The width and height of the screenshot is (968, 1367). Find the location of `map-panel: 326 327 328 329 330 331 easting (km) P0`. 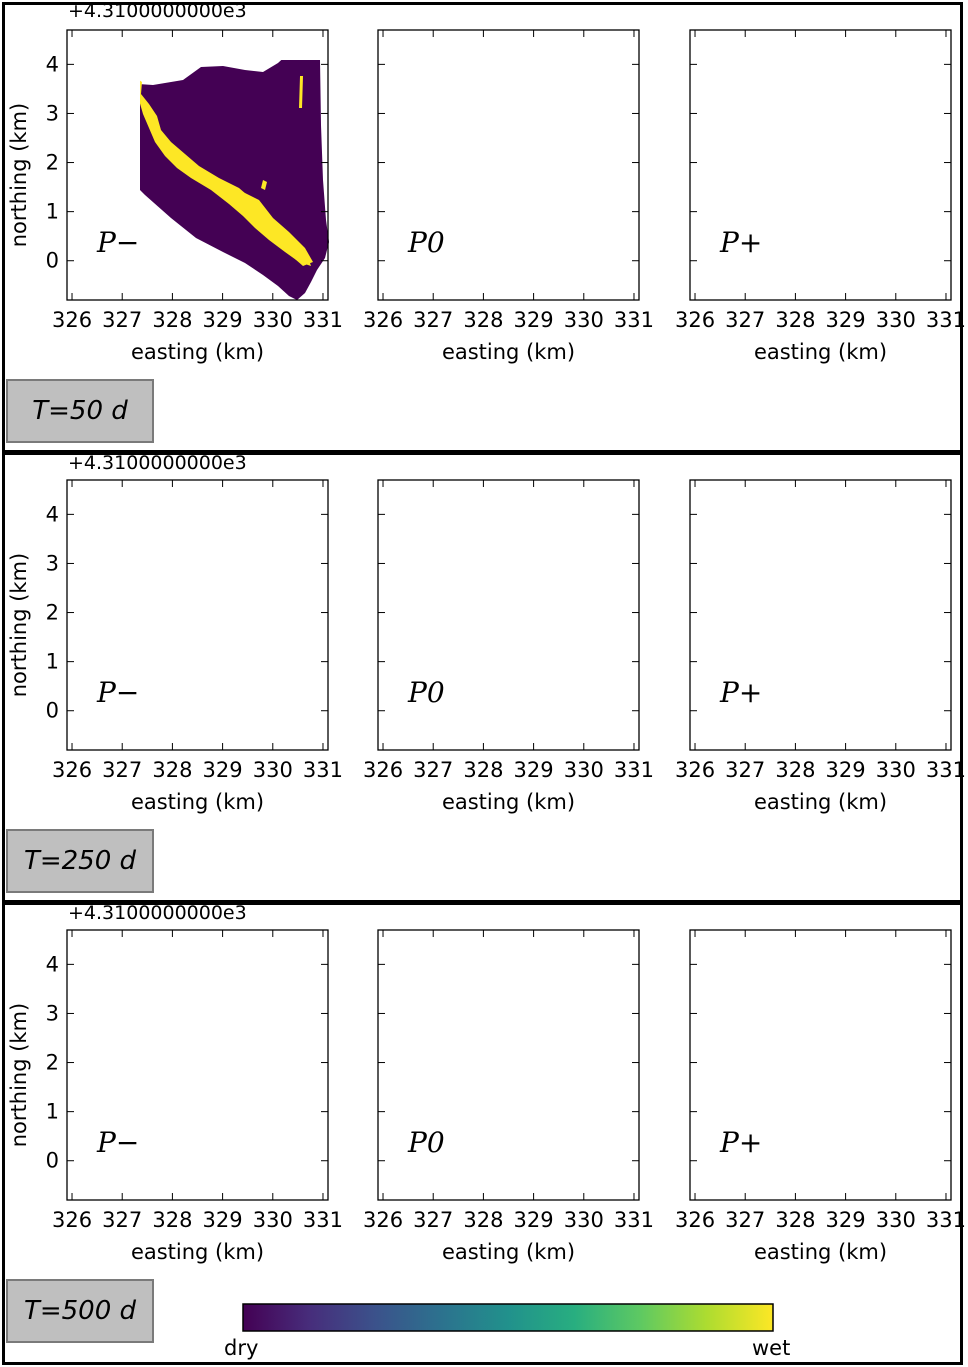

map-panel: 326 327 328 329 330 331 easting (km) P0 is located at coordinates (508, 1096).